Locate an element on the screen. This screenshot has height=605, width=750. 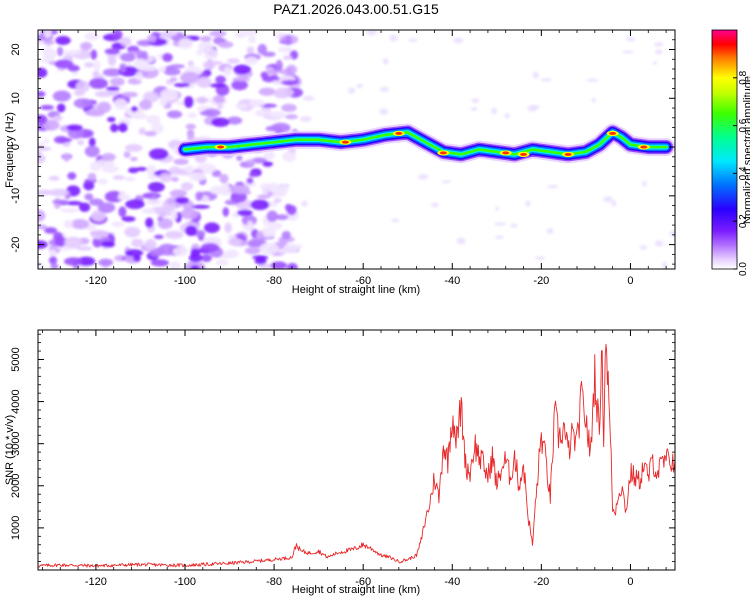
snr-x-tick-label: 0 is located at coordinates (630, 582).